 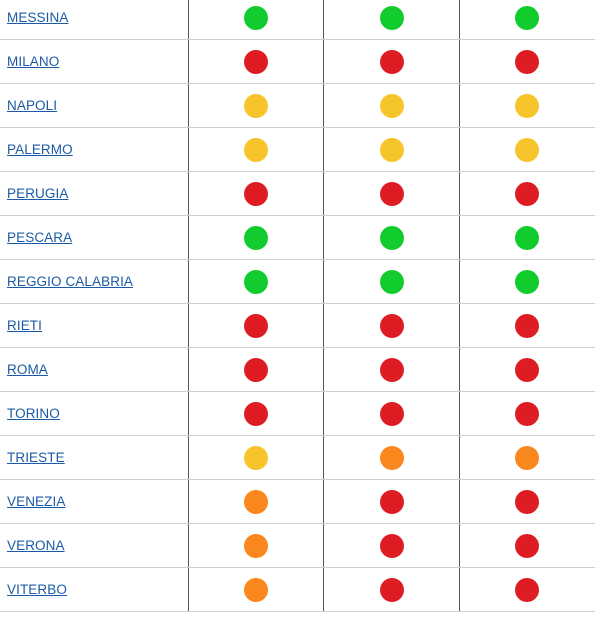 What do you see at coordinates (94, 325) in the screenshot?
I see `city-cell: RIETI` at bounding box center [94, 325].